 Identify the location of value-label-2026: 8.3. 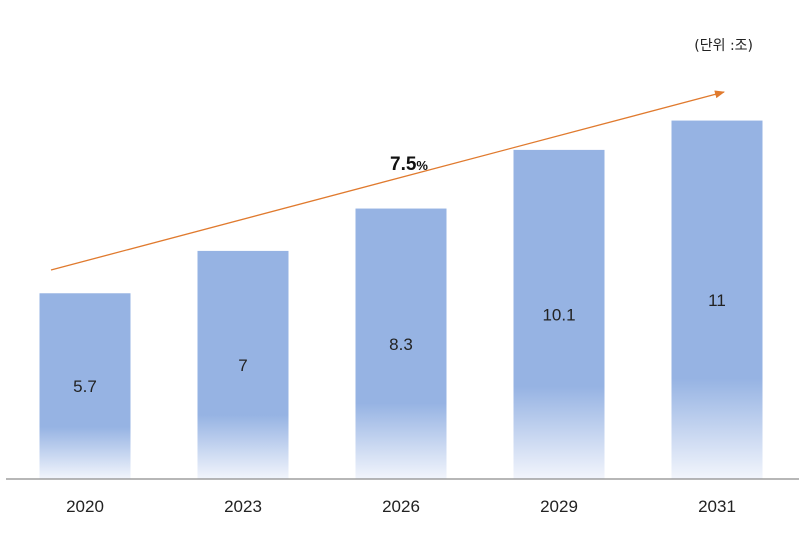
(401, 344).